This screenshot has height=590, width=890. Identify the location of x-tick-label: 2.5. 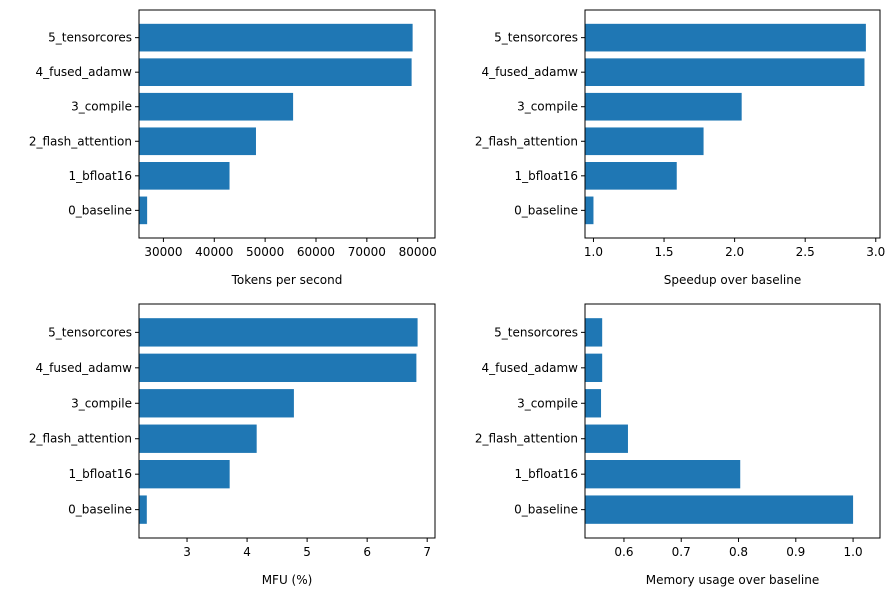
(805, 252).